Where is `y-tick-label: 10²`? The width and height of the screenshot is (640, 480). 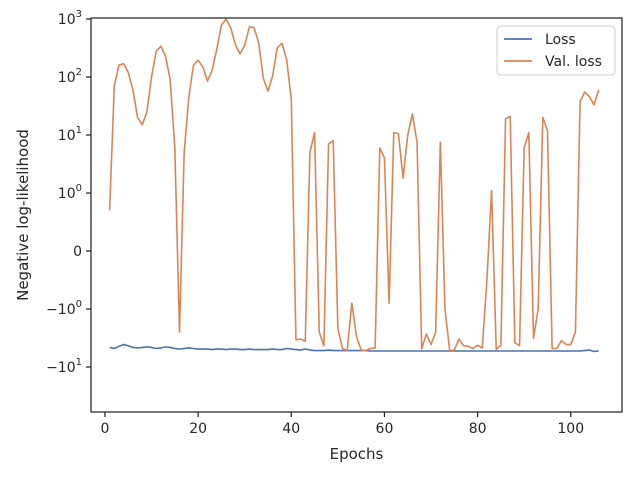 y-tick-label: 10² is located at coordinates (70, 76).